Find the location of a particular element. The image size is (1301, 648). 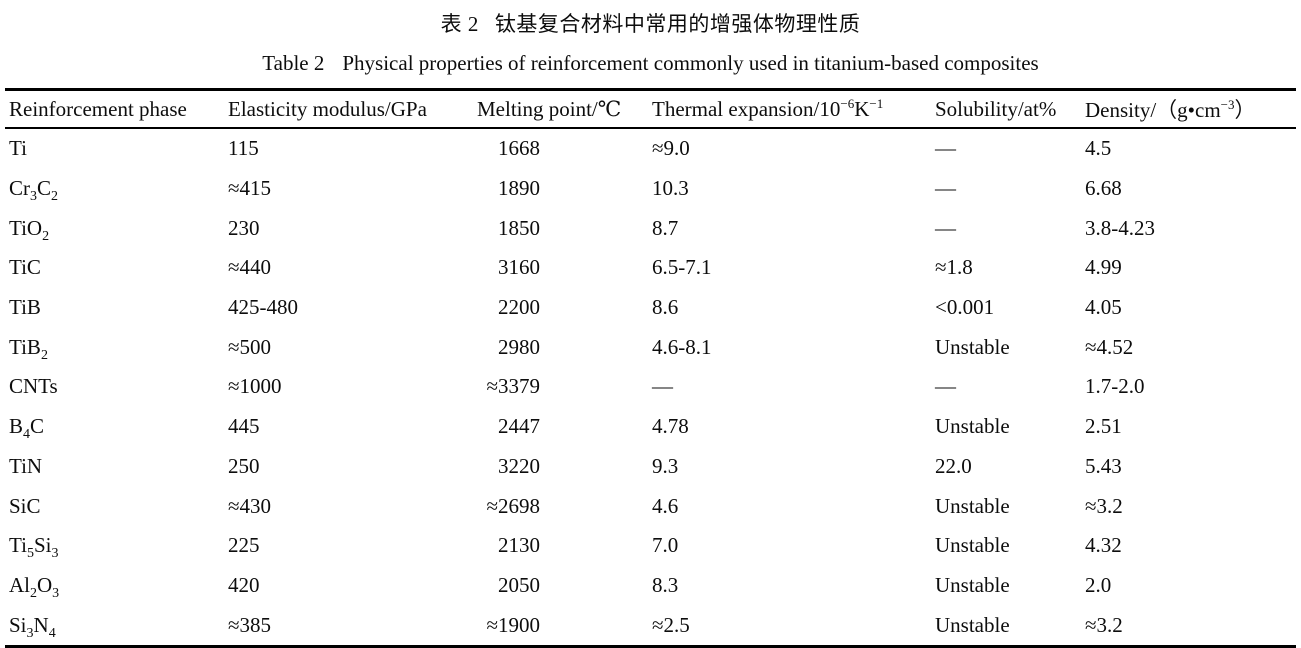

table-row: TiN 250 3220 9.3 22.0 5.43 is located at coordinates (650, 467).